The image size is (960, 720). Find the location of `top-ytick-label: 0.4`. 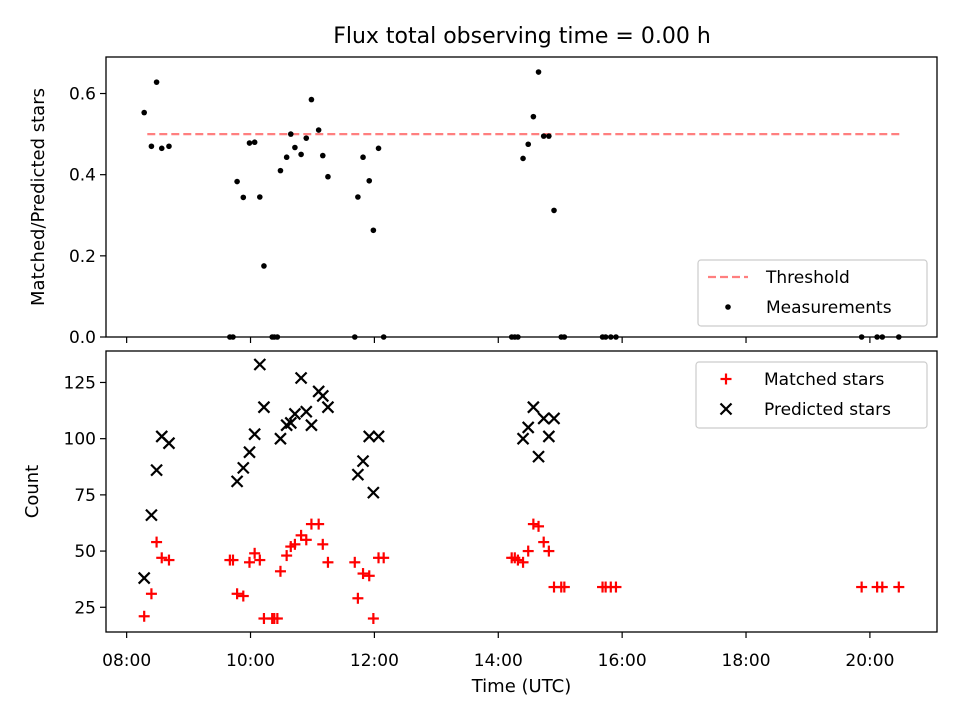

top-ytick-label: 0.4 is located at coordinates (82, 176).